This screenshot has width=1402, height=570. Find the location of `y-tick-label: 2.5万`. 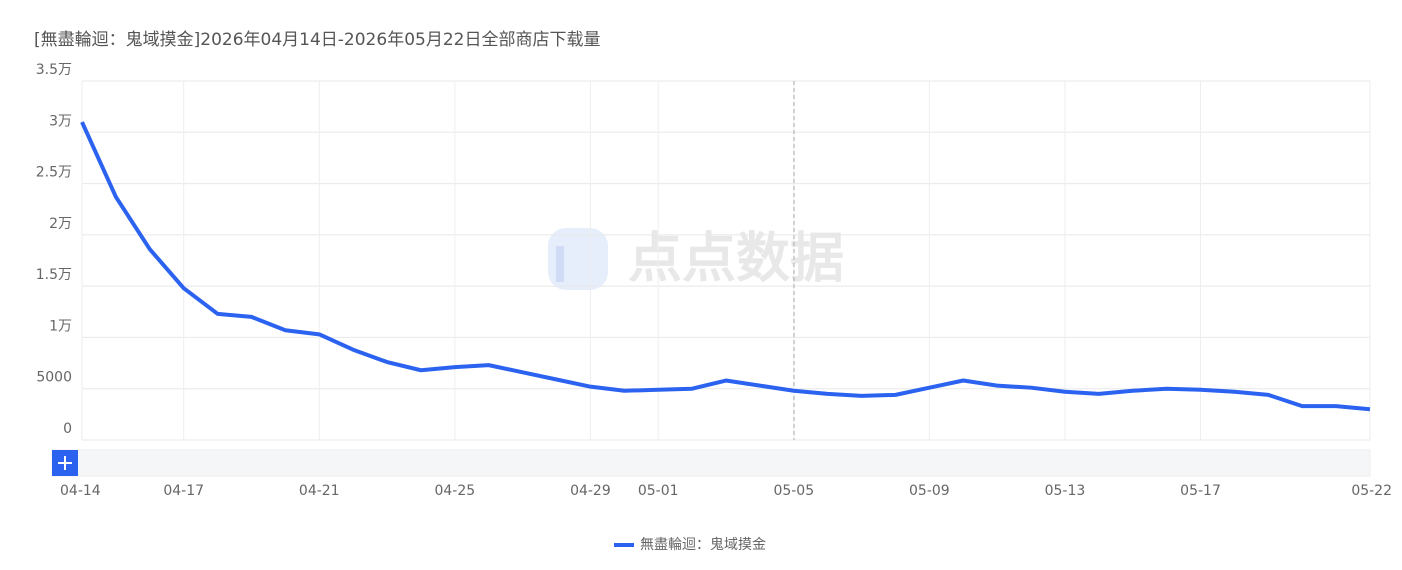

y-tick-label: 2.5万 is located at coordinates (54, 173).